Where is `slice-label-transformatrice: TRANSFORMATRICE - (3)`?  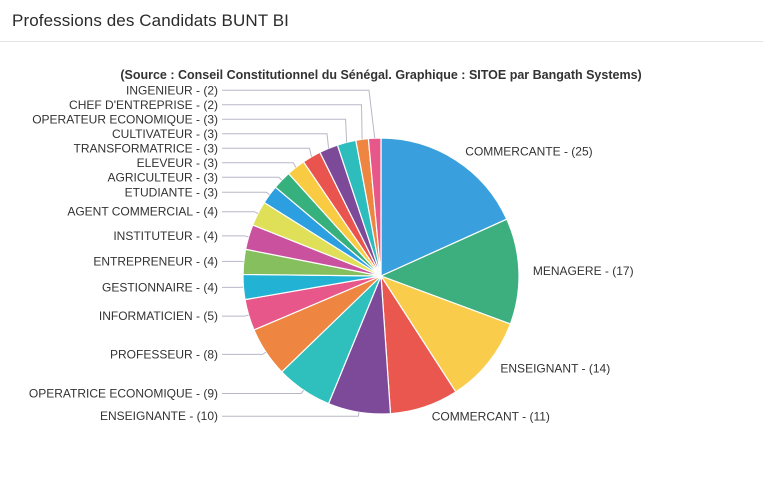 slice-label-transformatrice: TRANSFORMATRICE - (3) is located at coordinates (146, 148).